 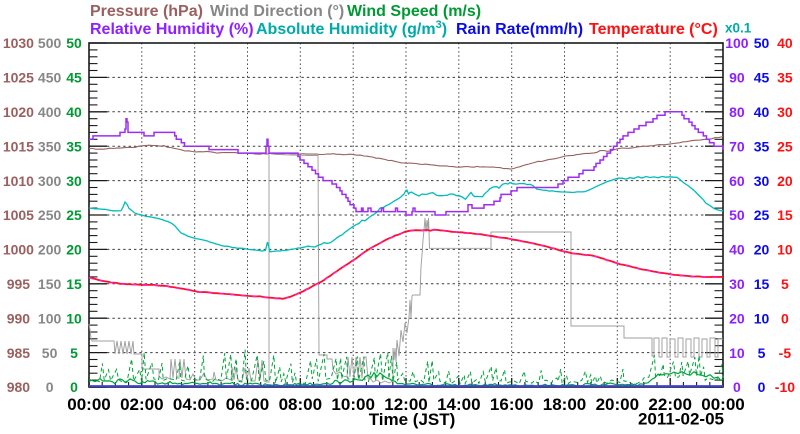 I want to click on svg-text: 300, so click(x=50, y=181).